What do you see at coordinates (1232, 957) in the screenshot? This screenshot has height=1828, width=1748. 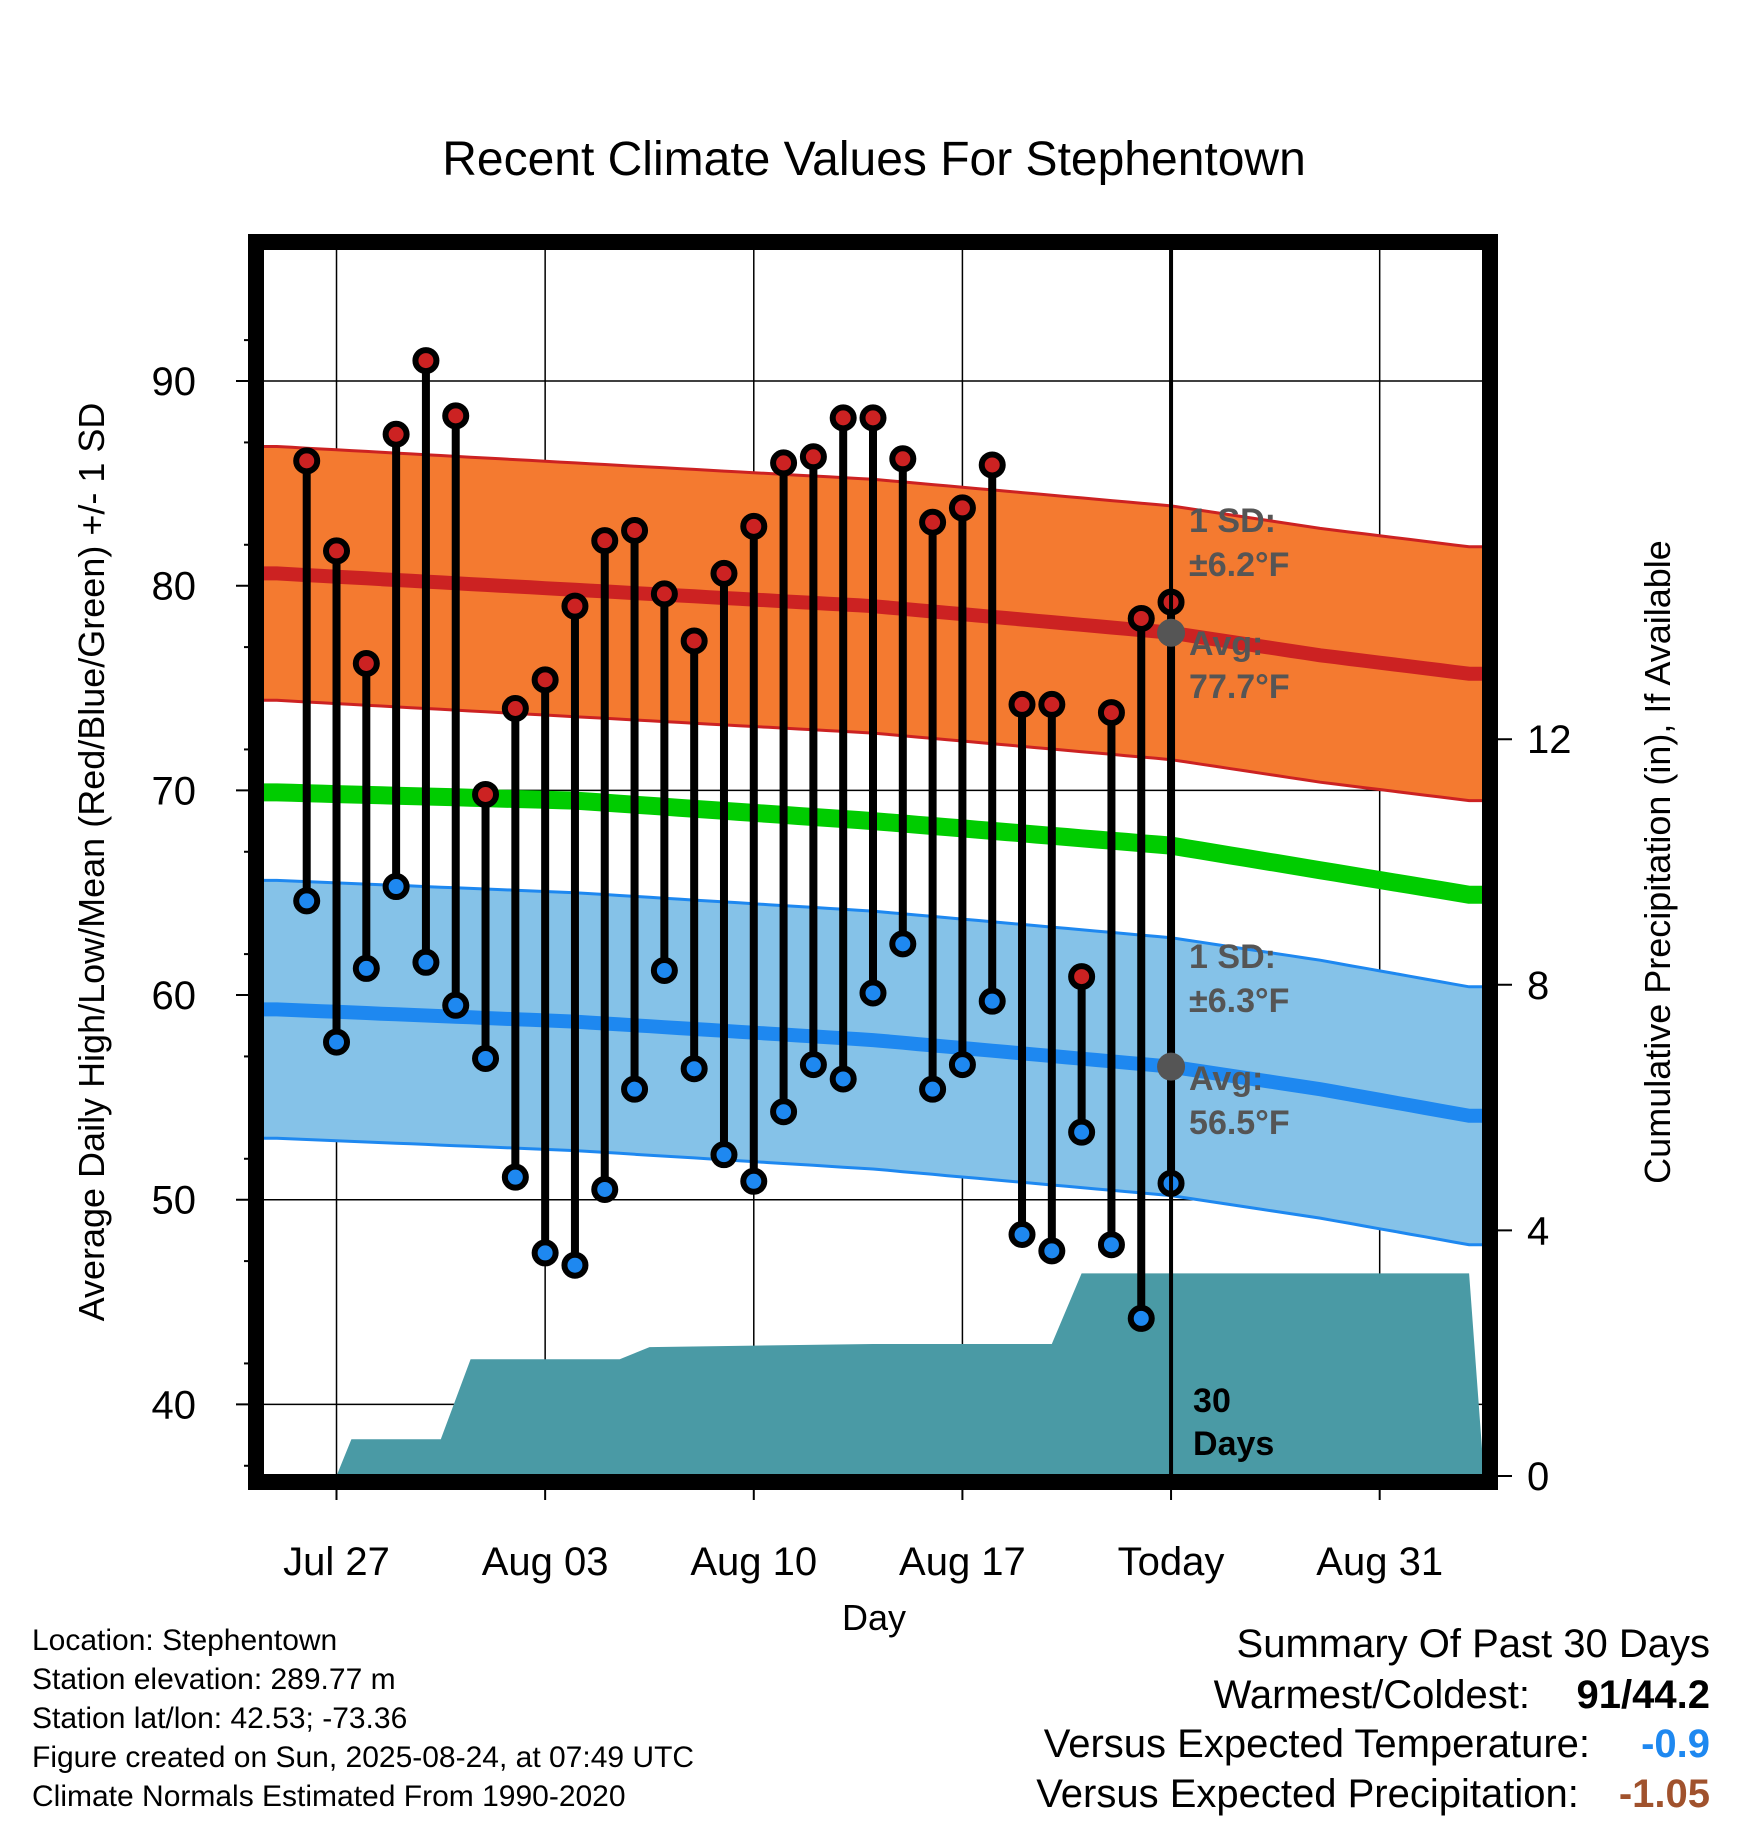 I see `low-sd-label: 1 SD:` at bounding box center [1232, 957].